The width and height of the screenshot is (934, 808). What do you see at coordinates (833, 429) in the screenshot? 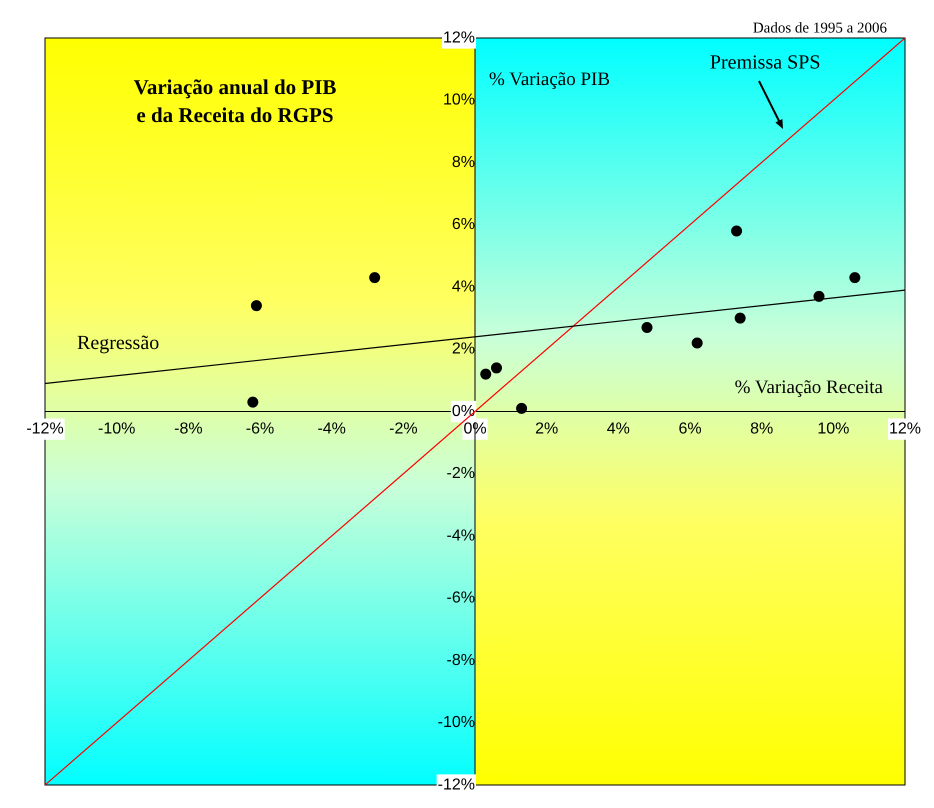
I see `x-tick-label: 10%` at bounding box center [833, 429].